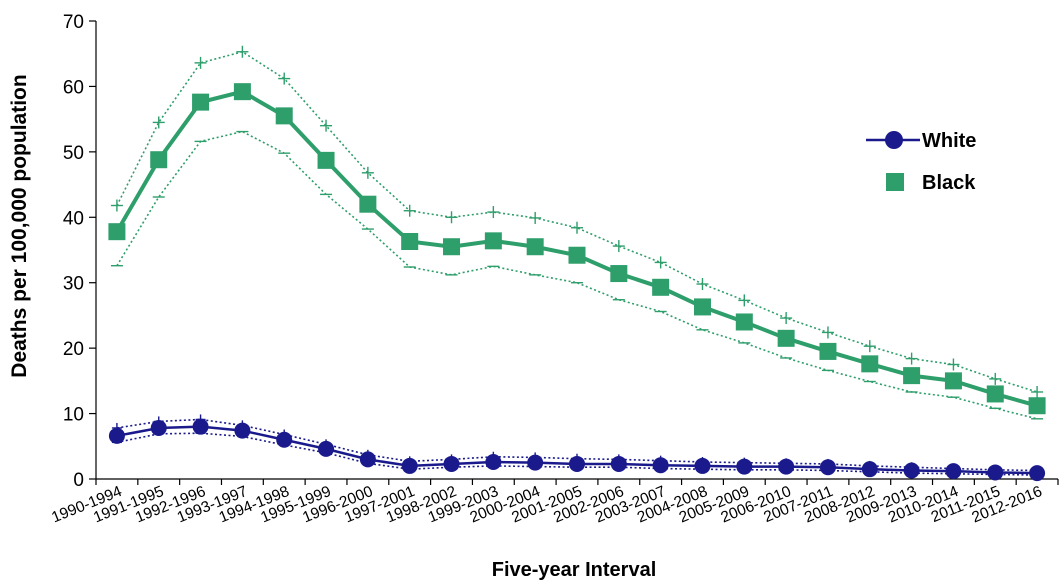 The height and width of the screenshot is (581, 1061). What do you see at coordinates (73, 415) in the screenshot?
I see `y-tick-label: 10` at bounding box center [73, 415].